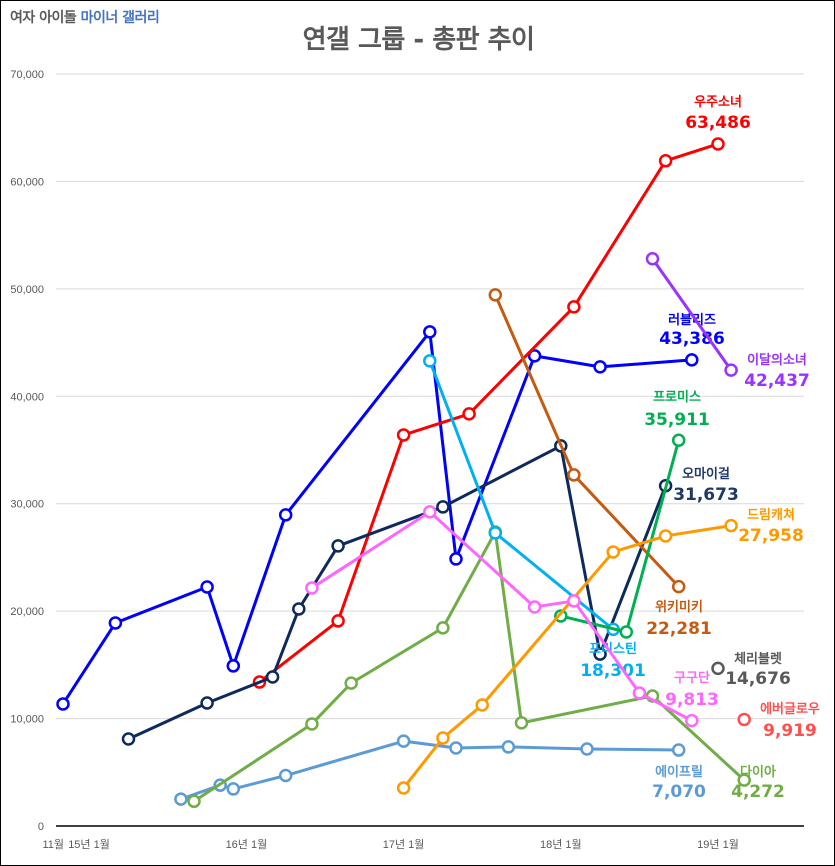 The image size is (835, 866). What do you see at coordinates (41, 827) in the screenshot?
I see `y-tick-label: 0` at bounding box center [41, 827].